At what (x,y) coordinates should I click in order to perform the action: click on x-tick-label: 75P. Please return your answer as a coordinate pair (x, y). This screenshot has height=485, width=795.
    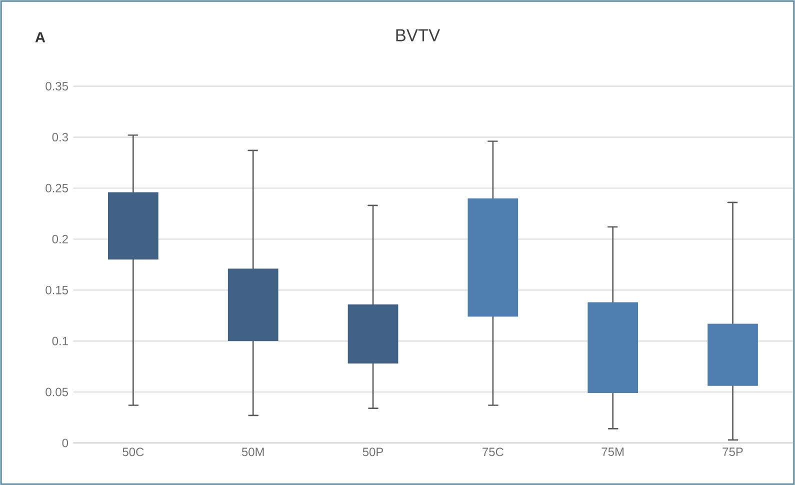
    Looking at the image, I should click on (732, 452).